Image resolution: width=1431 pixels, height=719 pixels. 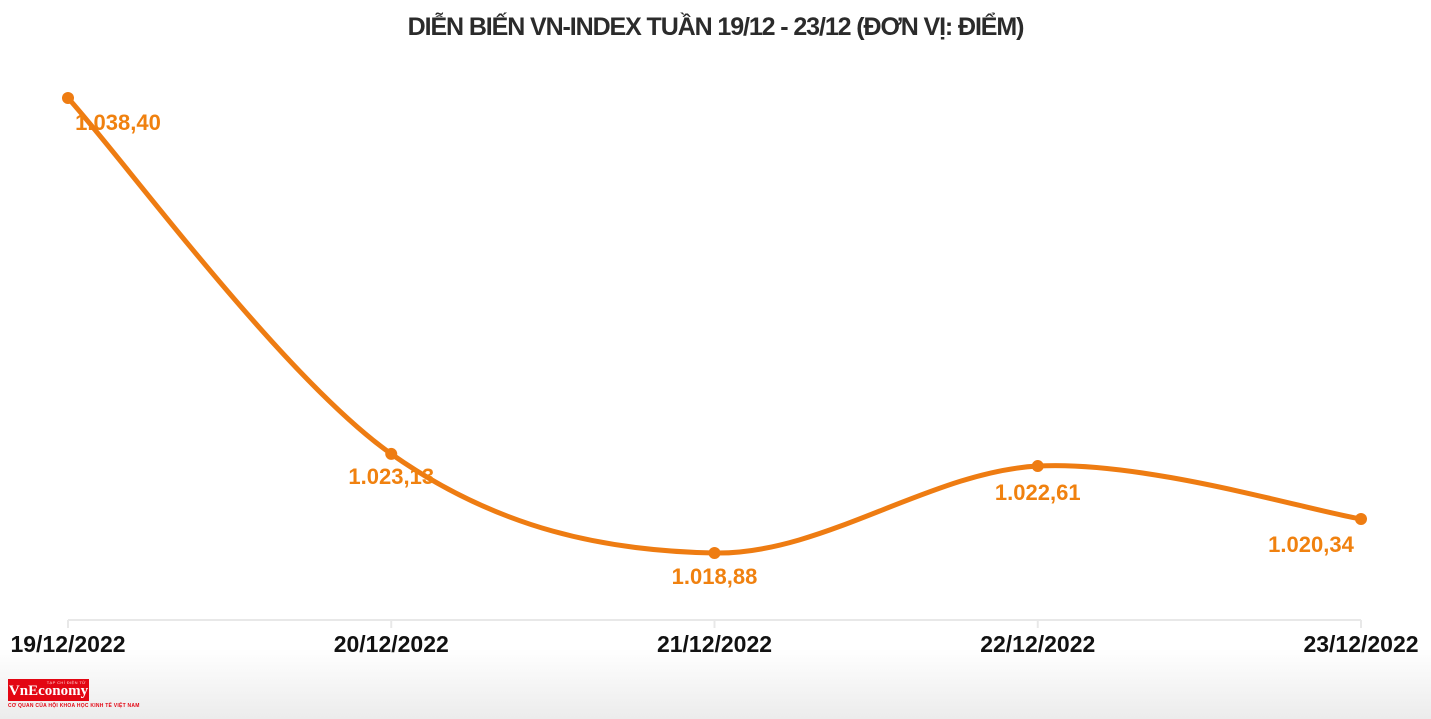 I want to click on logo-box: TẠP CHÍ ĐIỆN TỬ VnEconomy, so click(x=48, y=690).